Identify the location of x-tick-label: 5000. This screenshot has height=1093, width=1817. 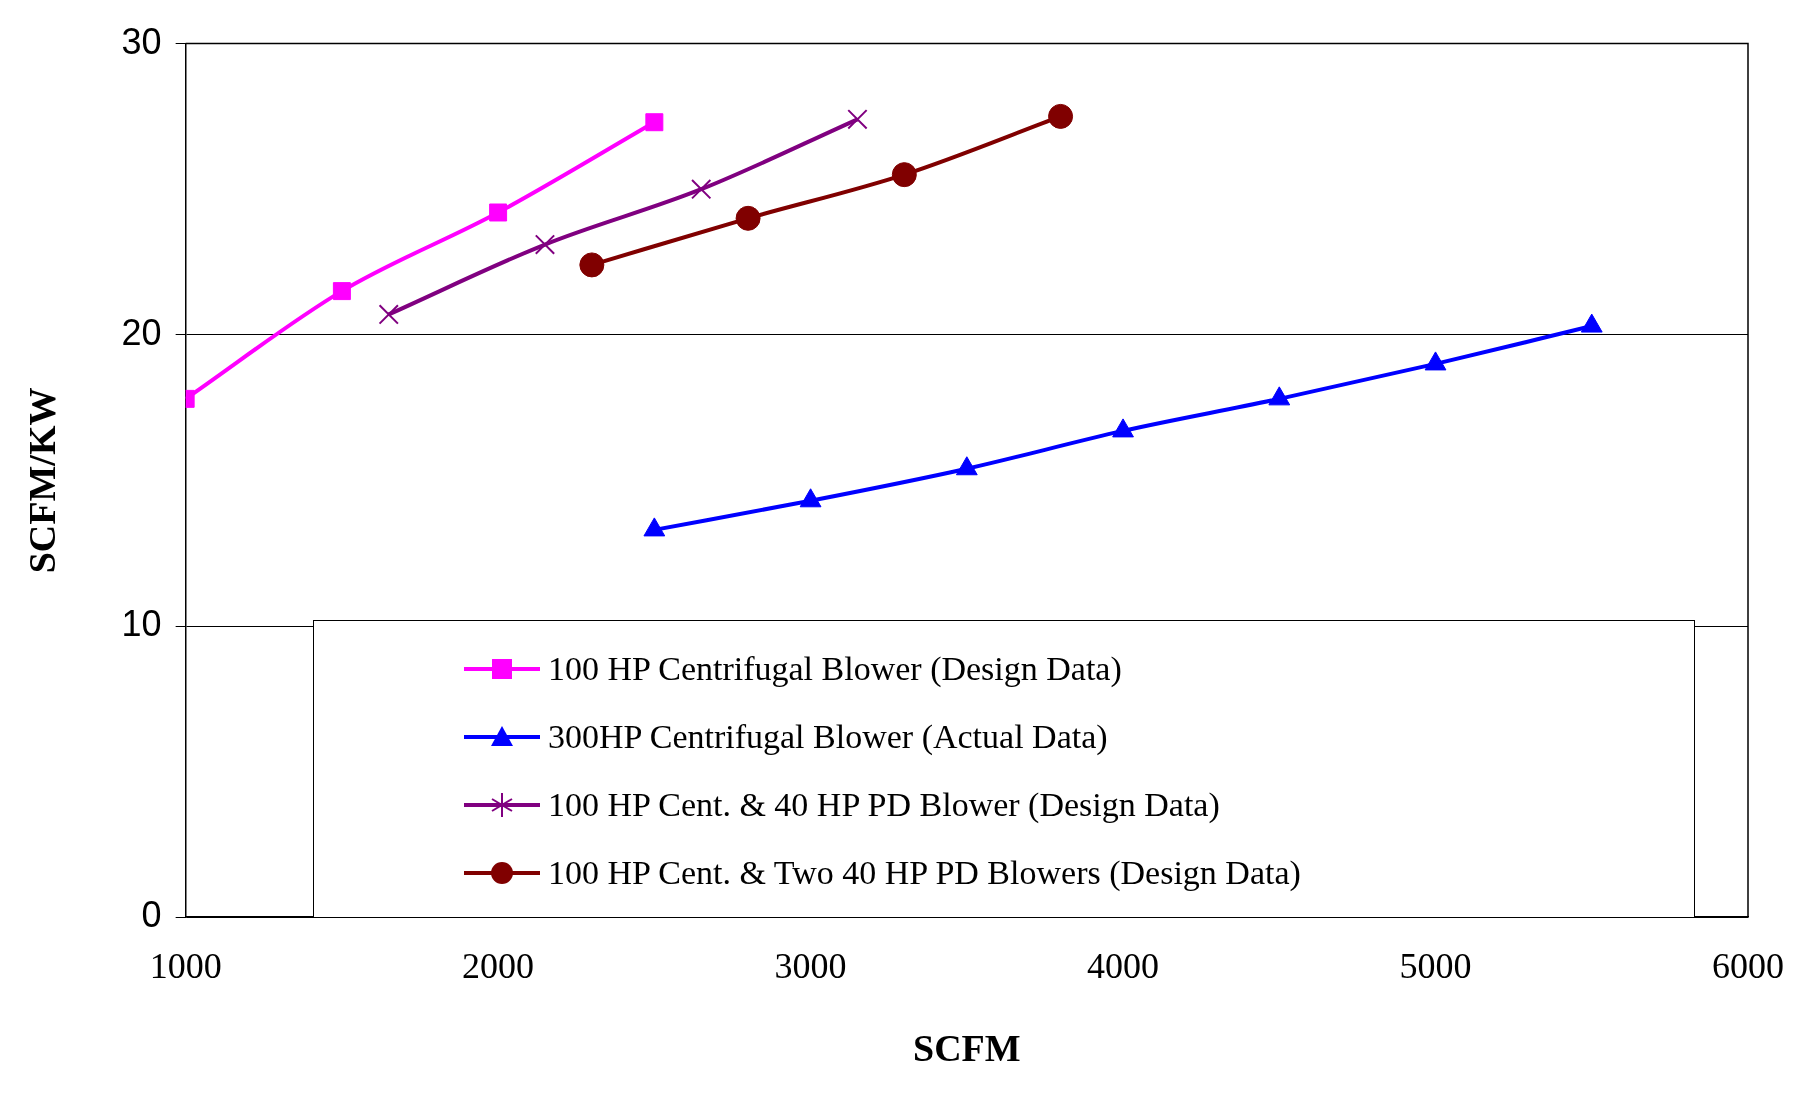
(1435, 966).